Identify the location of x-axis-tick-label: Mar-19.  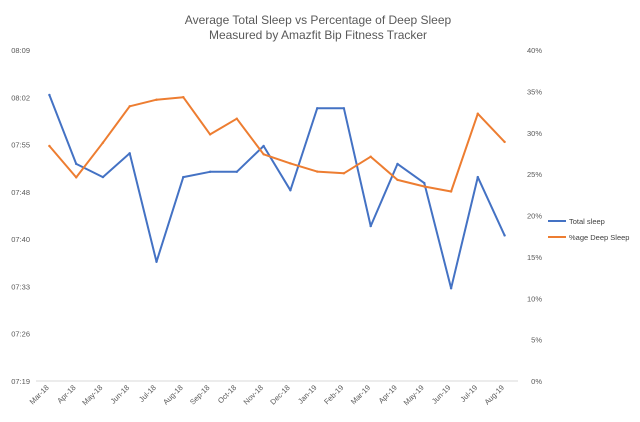
(360, 394).